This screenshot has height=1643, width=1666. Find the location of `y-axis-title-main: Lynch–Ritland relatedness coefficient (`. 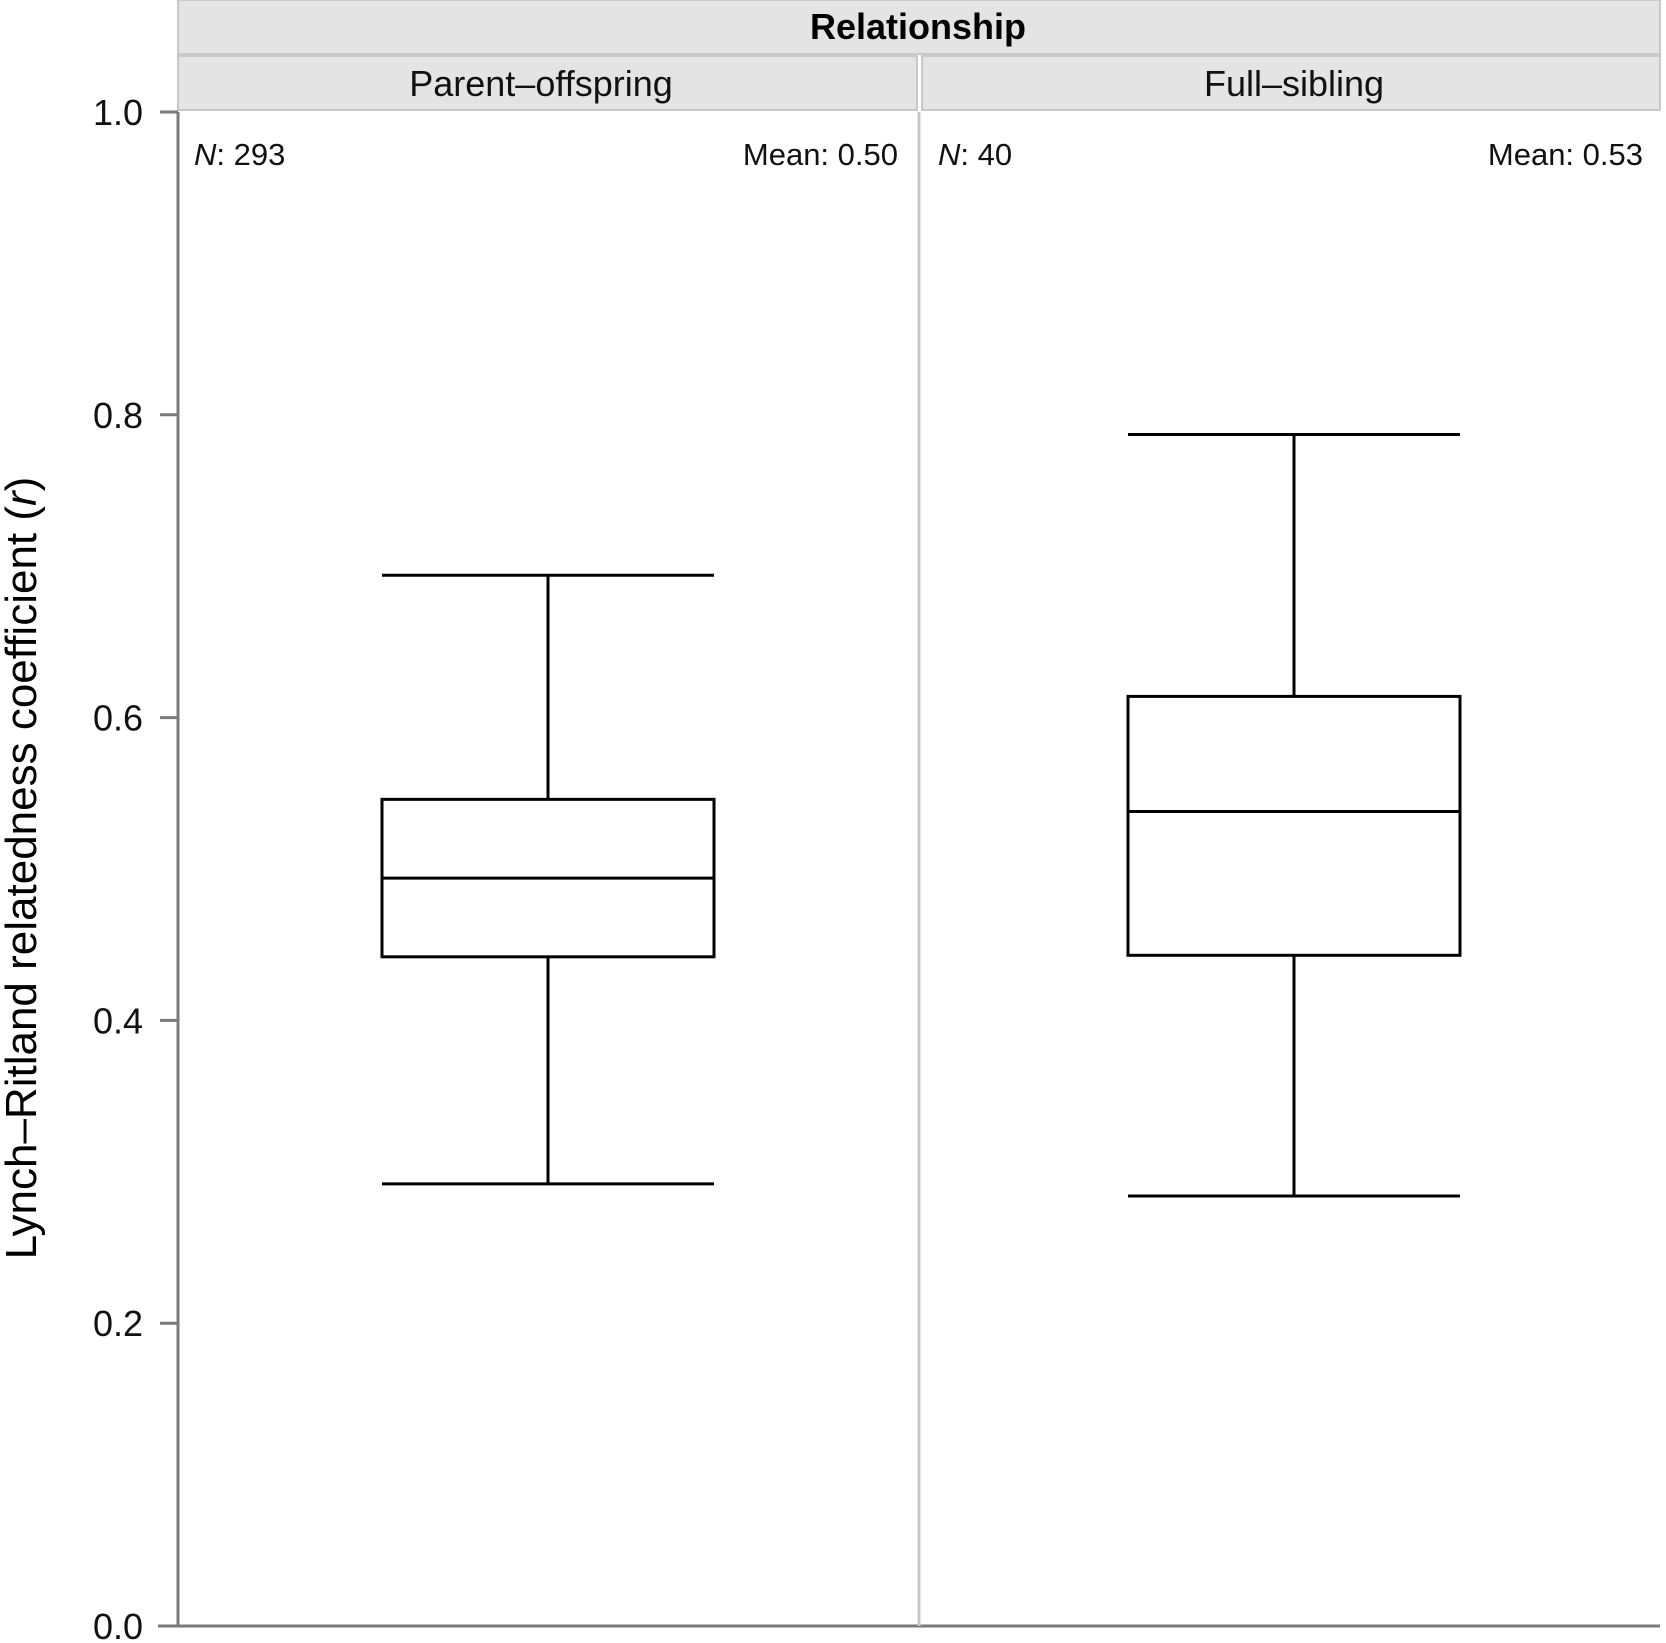

y-axis-title-main: Lynch–Ritland relatedness coefficient ( is located at coordinates (23, 883).